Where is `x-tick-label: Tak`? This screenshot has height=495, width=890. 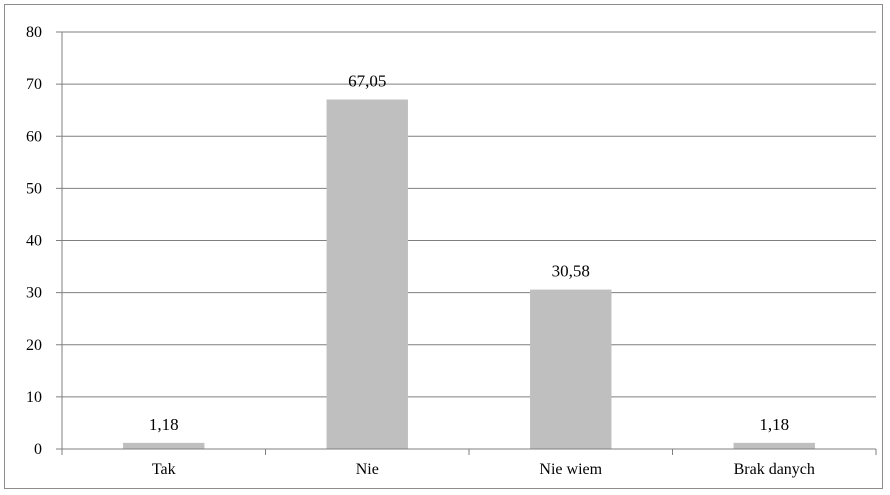
x-tick-label: Tak is located at coordinates (164, 469).